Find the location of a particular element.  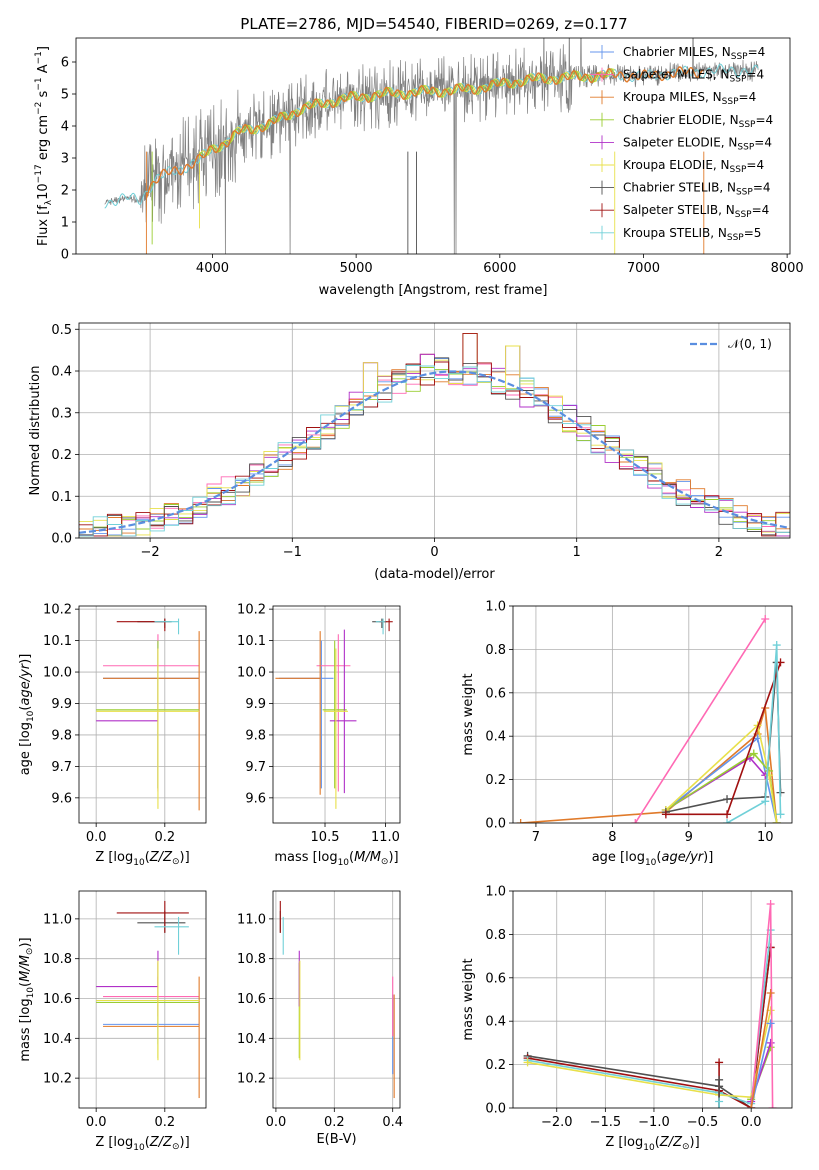

legend-label: Chabrier ELODIE, NSSP=4 is located at coordinates (698, 121).